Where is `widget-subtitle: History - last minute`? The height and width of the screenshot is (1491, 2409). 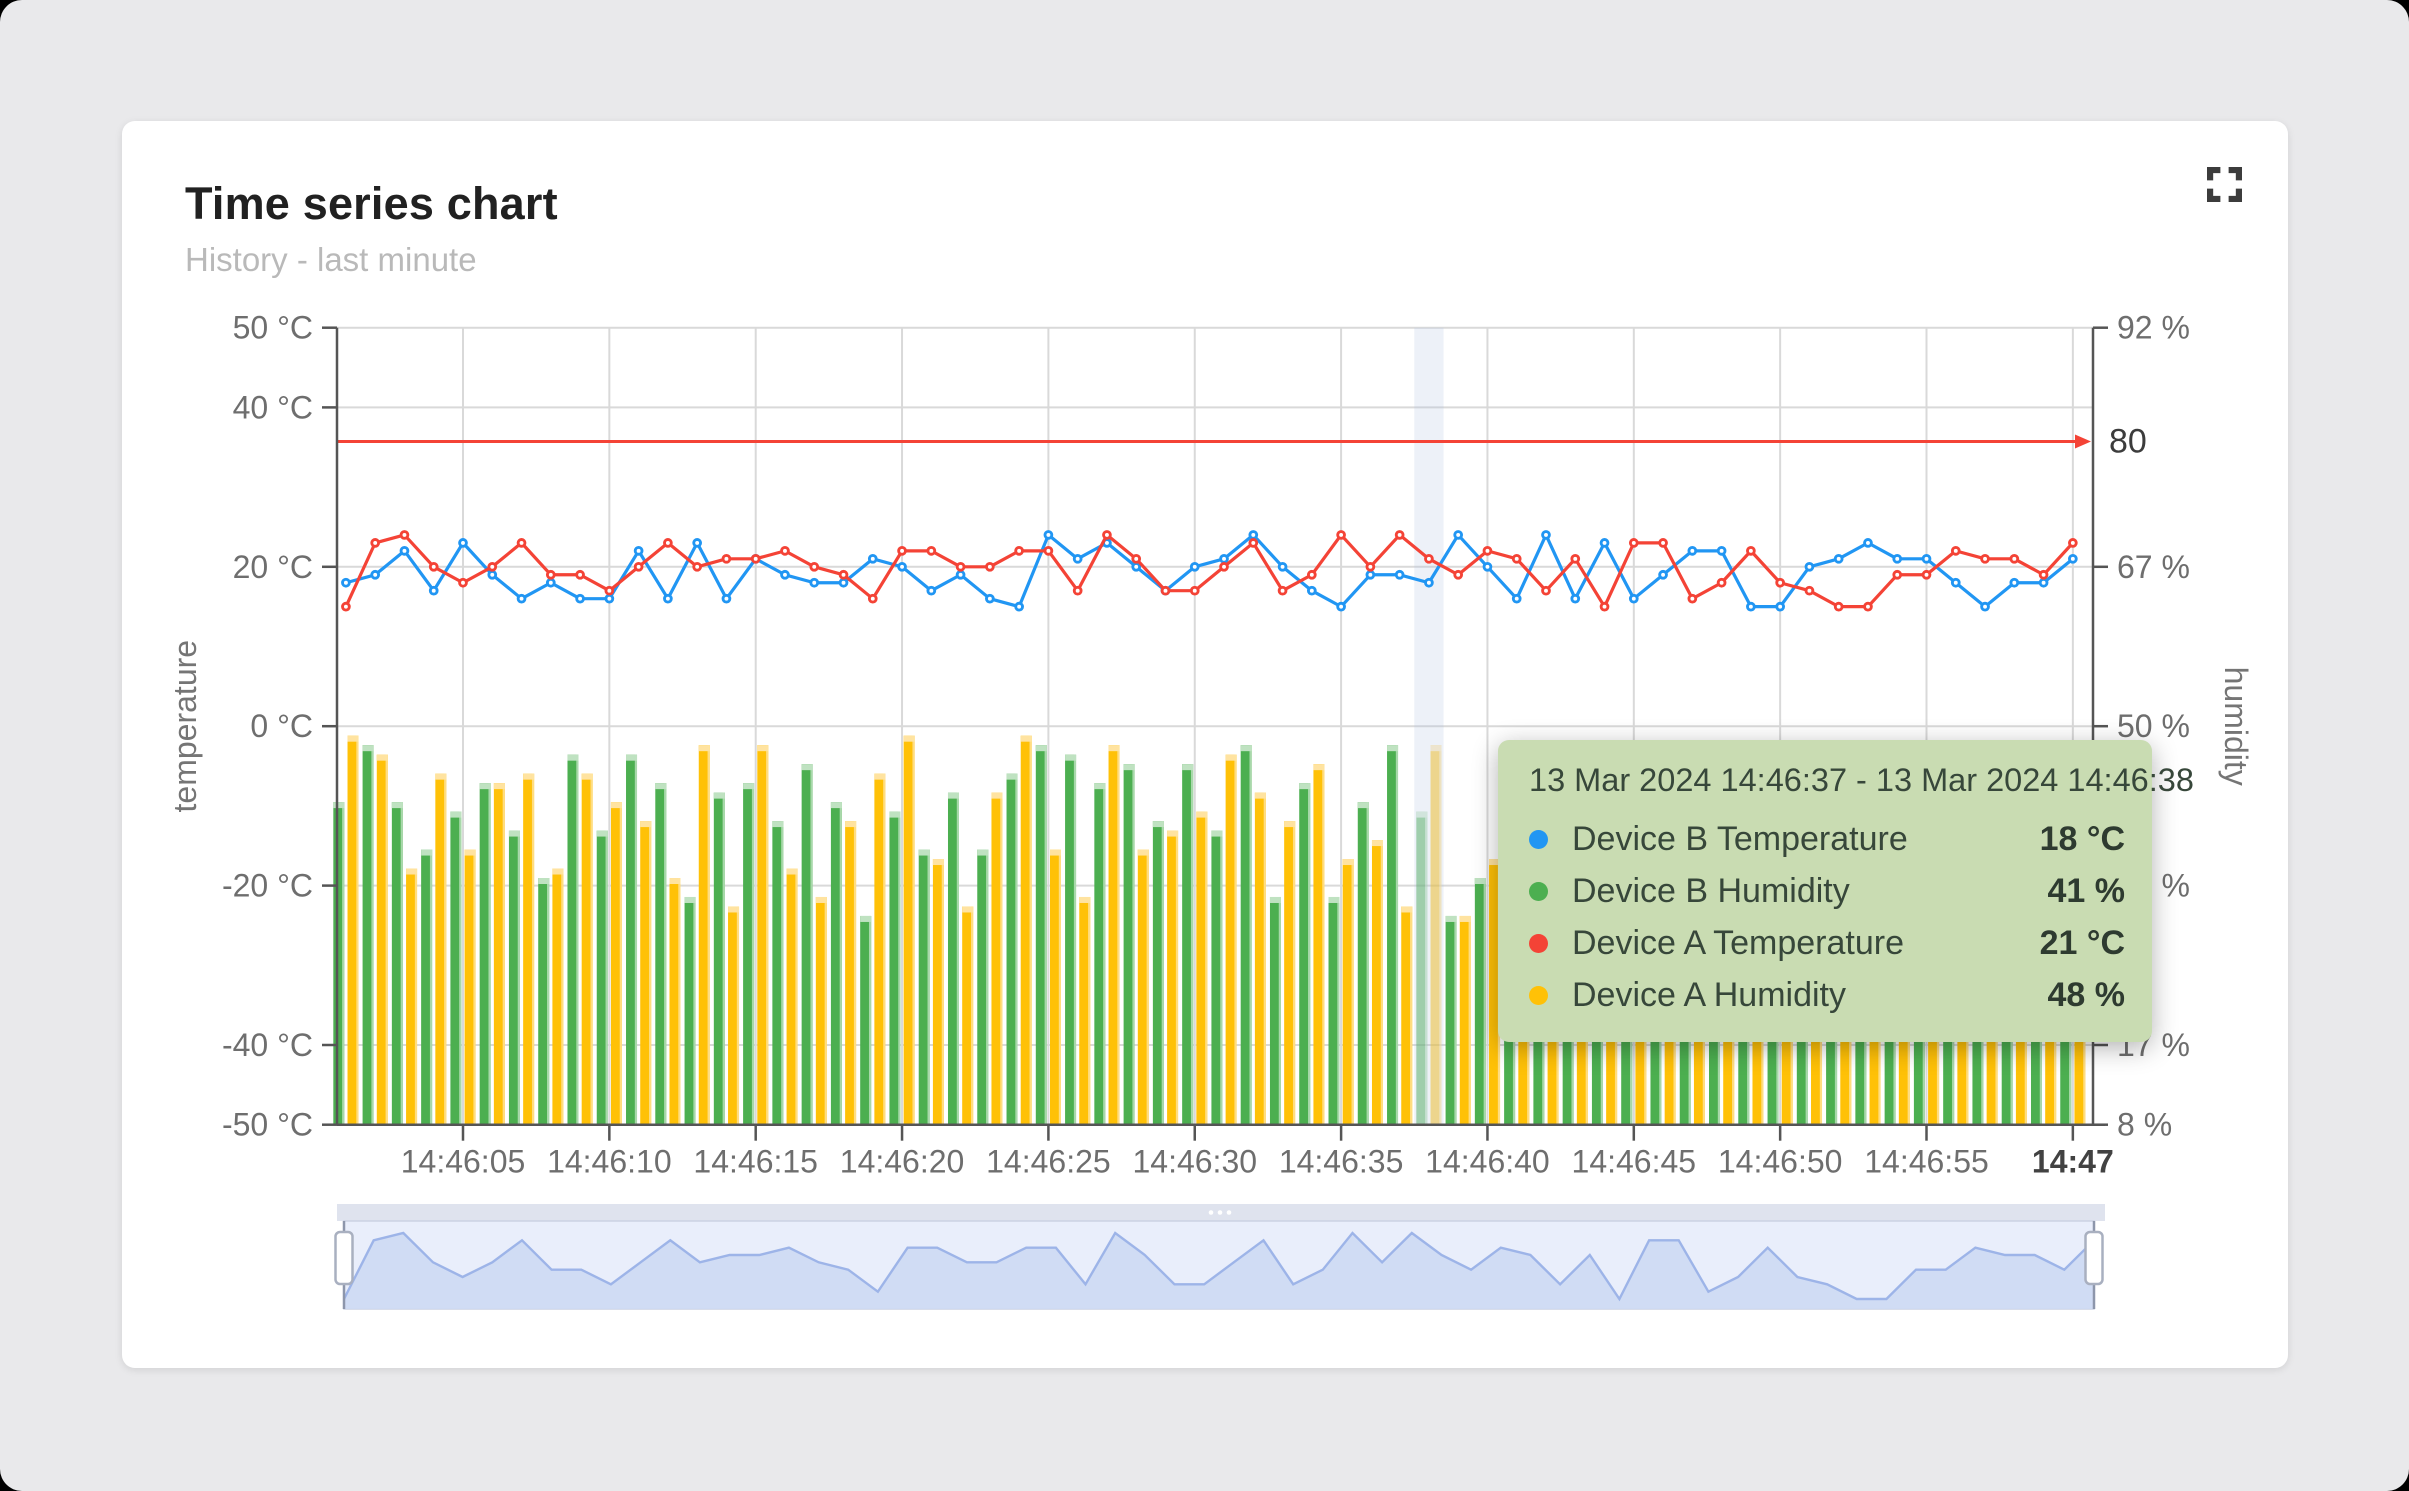 widget-subtitle: History - last minute is located at coordinates (331, 259).